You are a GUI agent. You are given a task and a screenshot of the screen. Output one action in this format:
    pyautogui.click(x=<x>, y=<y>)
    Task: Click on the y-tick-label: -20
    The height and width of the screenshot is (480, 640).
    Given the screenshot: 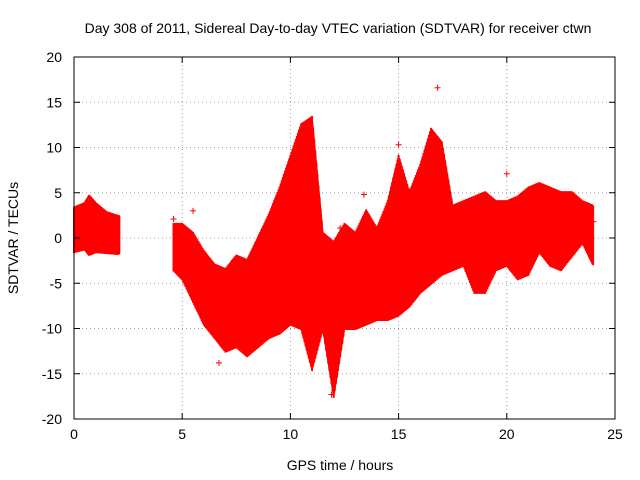 What is the action you would take?
    pyautogui.click(x=52, y=419)
    